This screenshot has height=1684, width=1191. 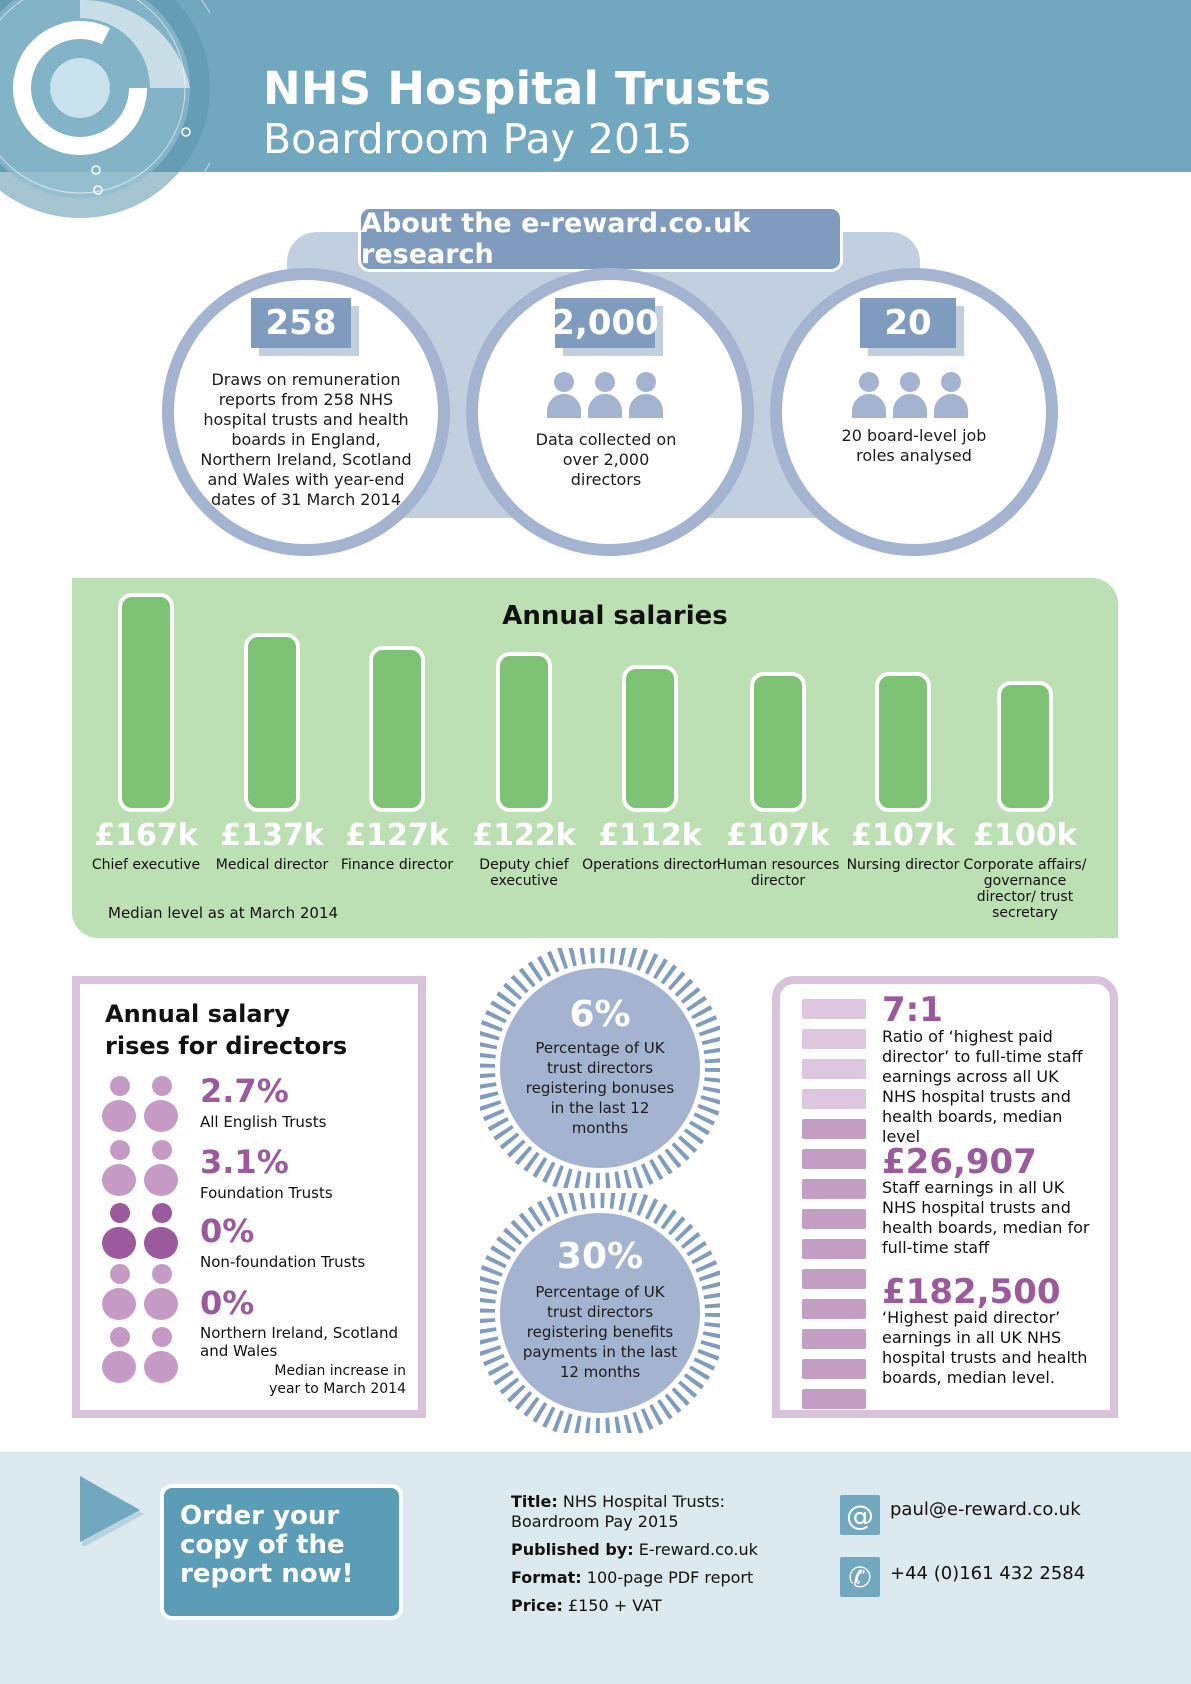 I want to click on salary-role-label: Deputy chief executive, so click(x=524, y=873).